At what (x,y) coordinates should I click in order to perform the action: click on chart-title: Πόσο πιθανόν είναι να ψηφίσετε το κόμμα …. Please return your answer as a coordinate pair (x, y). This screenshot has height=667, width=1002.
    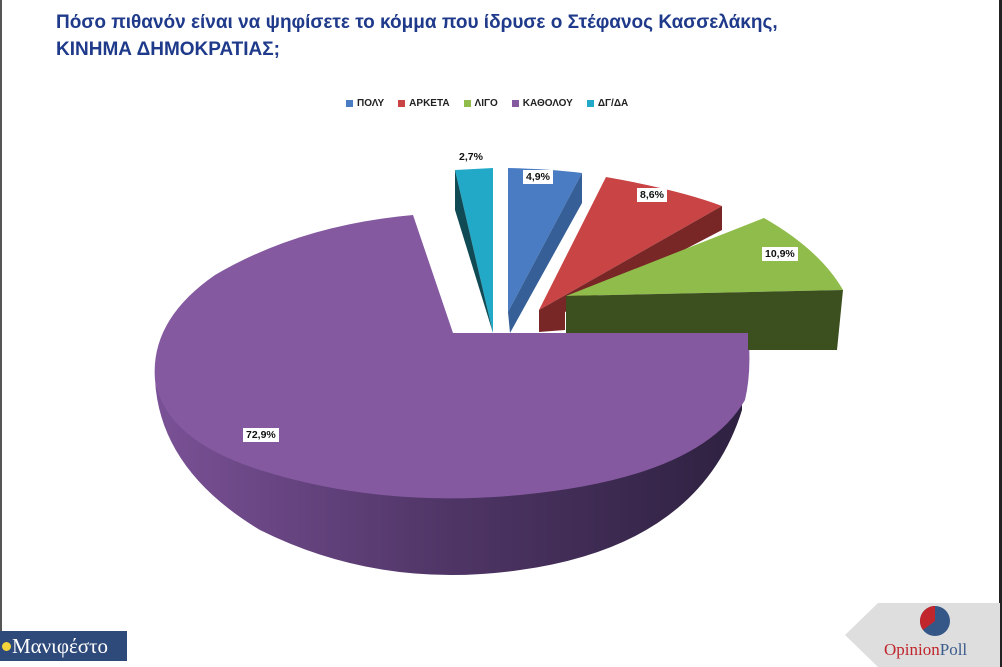
    Looking at the image, I should click on (506, 36).